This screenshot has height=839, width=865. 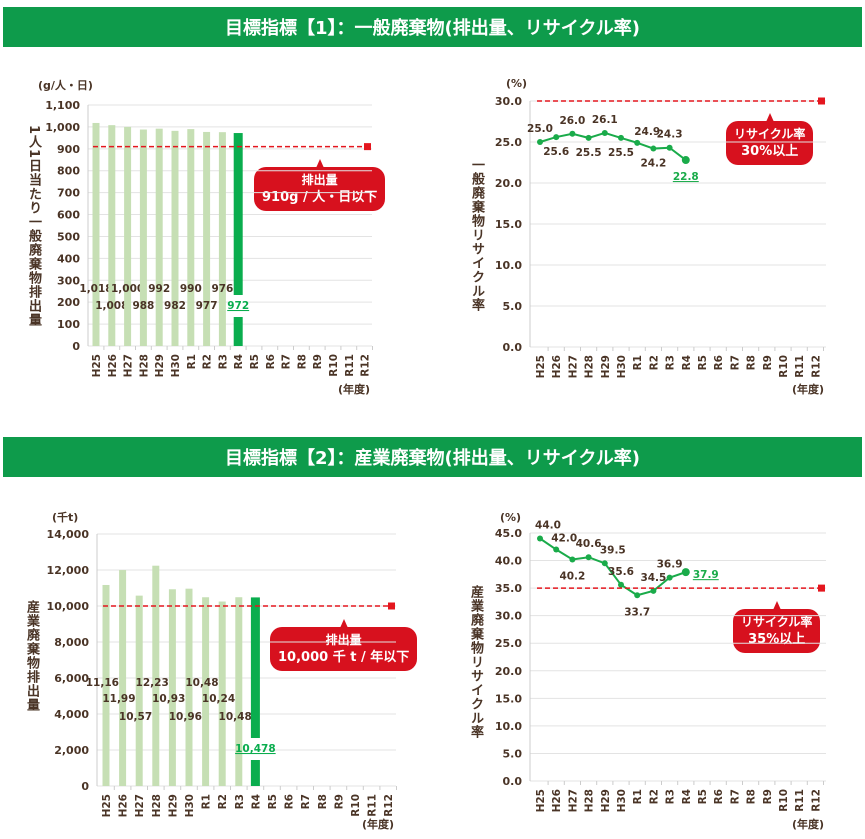 I want to click on data-point-R1, so click(x=637, y=142).